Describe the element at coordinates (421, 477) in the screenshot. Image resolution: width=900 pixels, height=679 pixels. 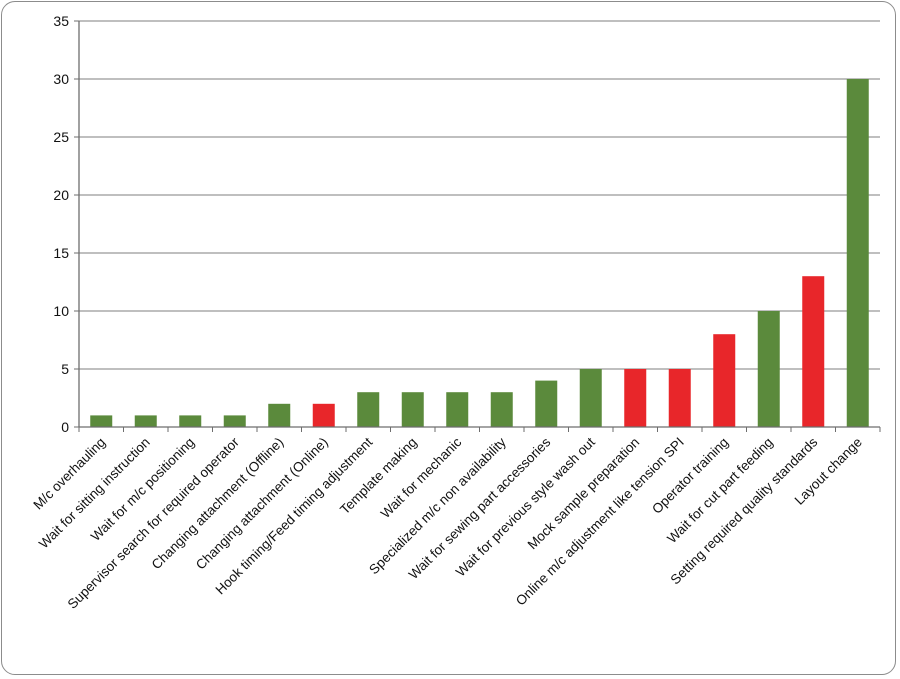
I see `x-tick-label: Wait for mechanic` at that location.